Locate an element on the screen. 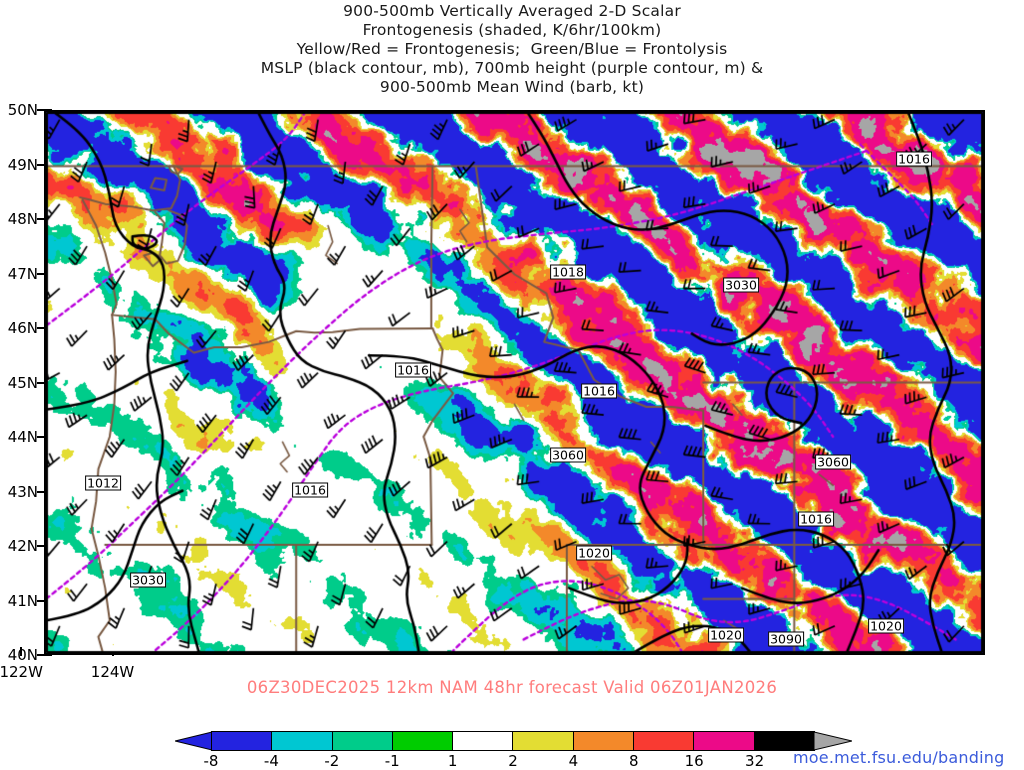 The height and width of the screenshot is (770, 1024). y-axis-label-45n: 45N is located at coordinates (22, 382).